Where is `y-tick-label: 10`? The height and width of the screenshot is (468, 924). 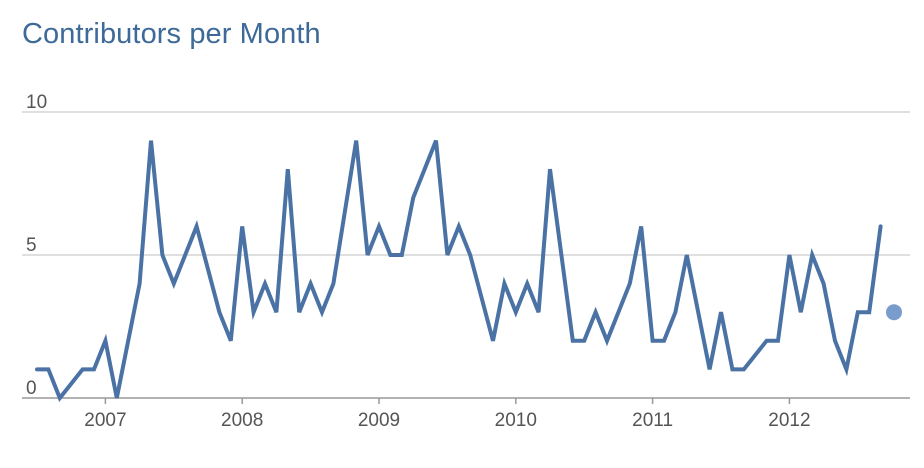
y-tick-label: 10 is located at coordinates (36, 102).